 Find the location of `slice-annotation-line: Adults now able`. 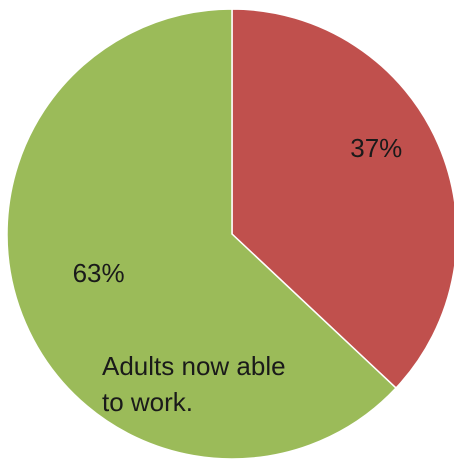

slice-annotation-line: Adults now able is located at coordinates (194, 366).